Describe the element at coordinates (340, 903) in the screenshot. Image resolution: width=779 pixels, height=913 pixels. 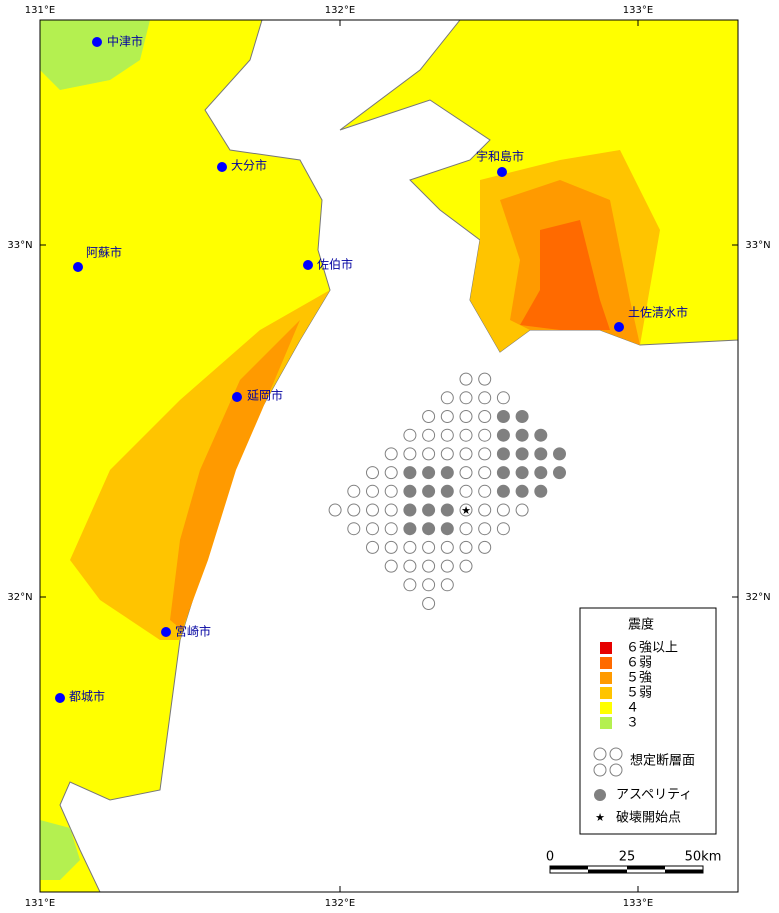
I see `lon-label: 132°E` at that location.